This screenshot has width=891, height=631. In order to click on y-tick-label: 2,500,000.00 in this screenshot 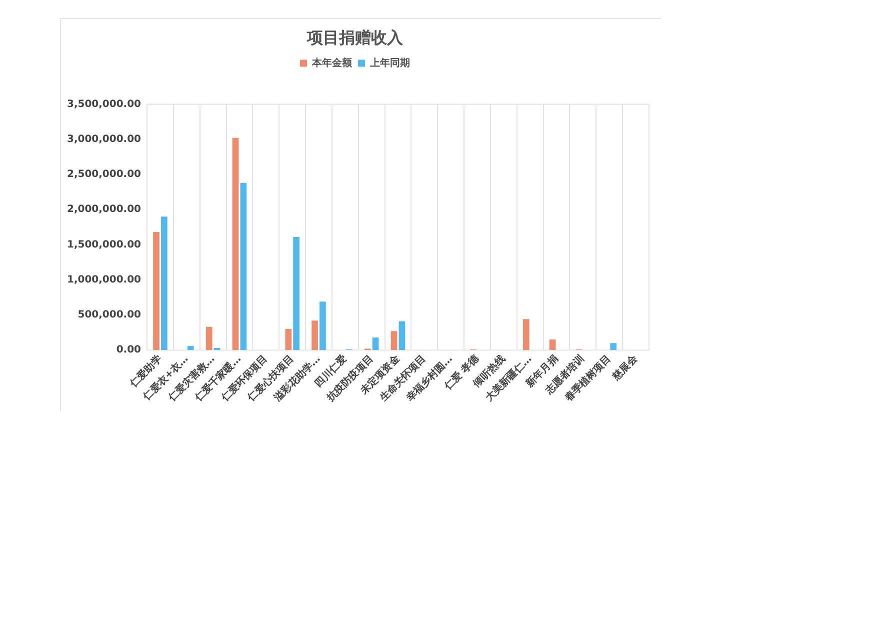, I will do `click(104, 174)`.